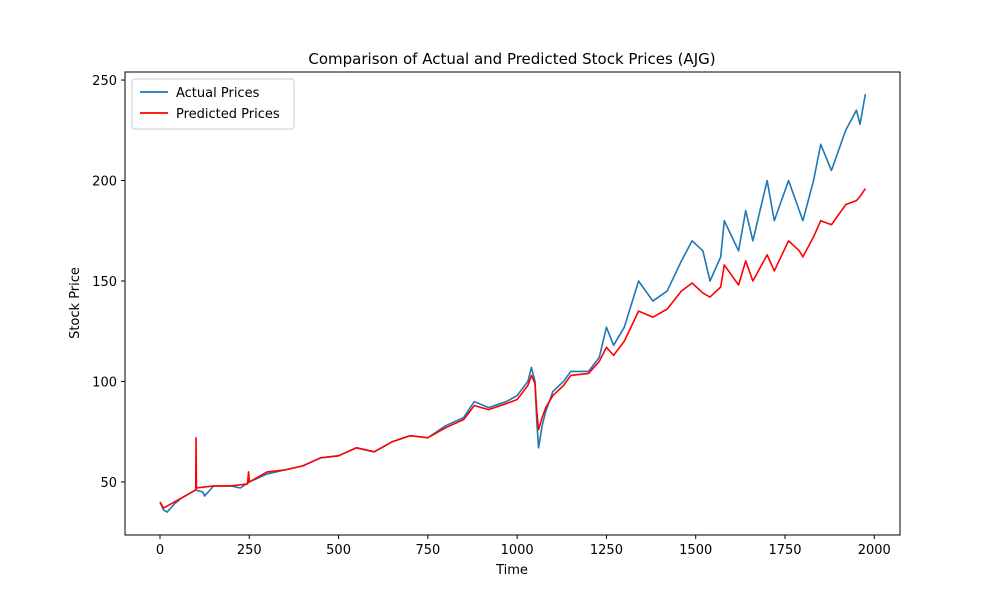 The height and width of the screenshot is (604, 1000). What do you see at coordinates (104, 81) in the screenshot?
I see `y-tick-label: 250` at bounding box center [104, 81].